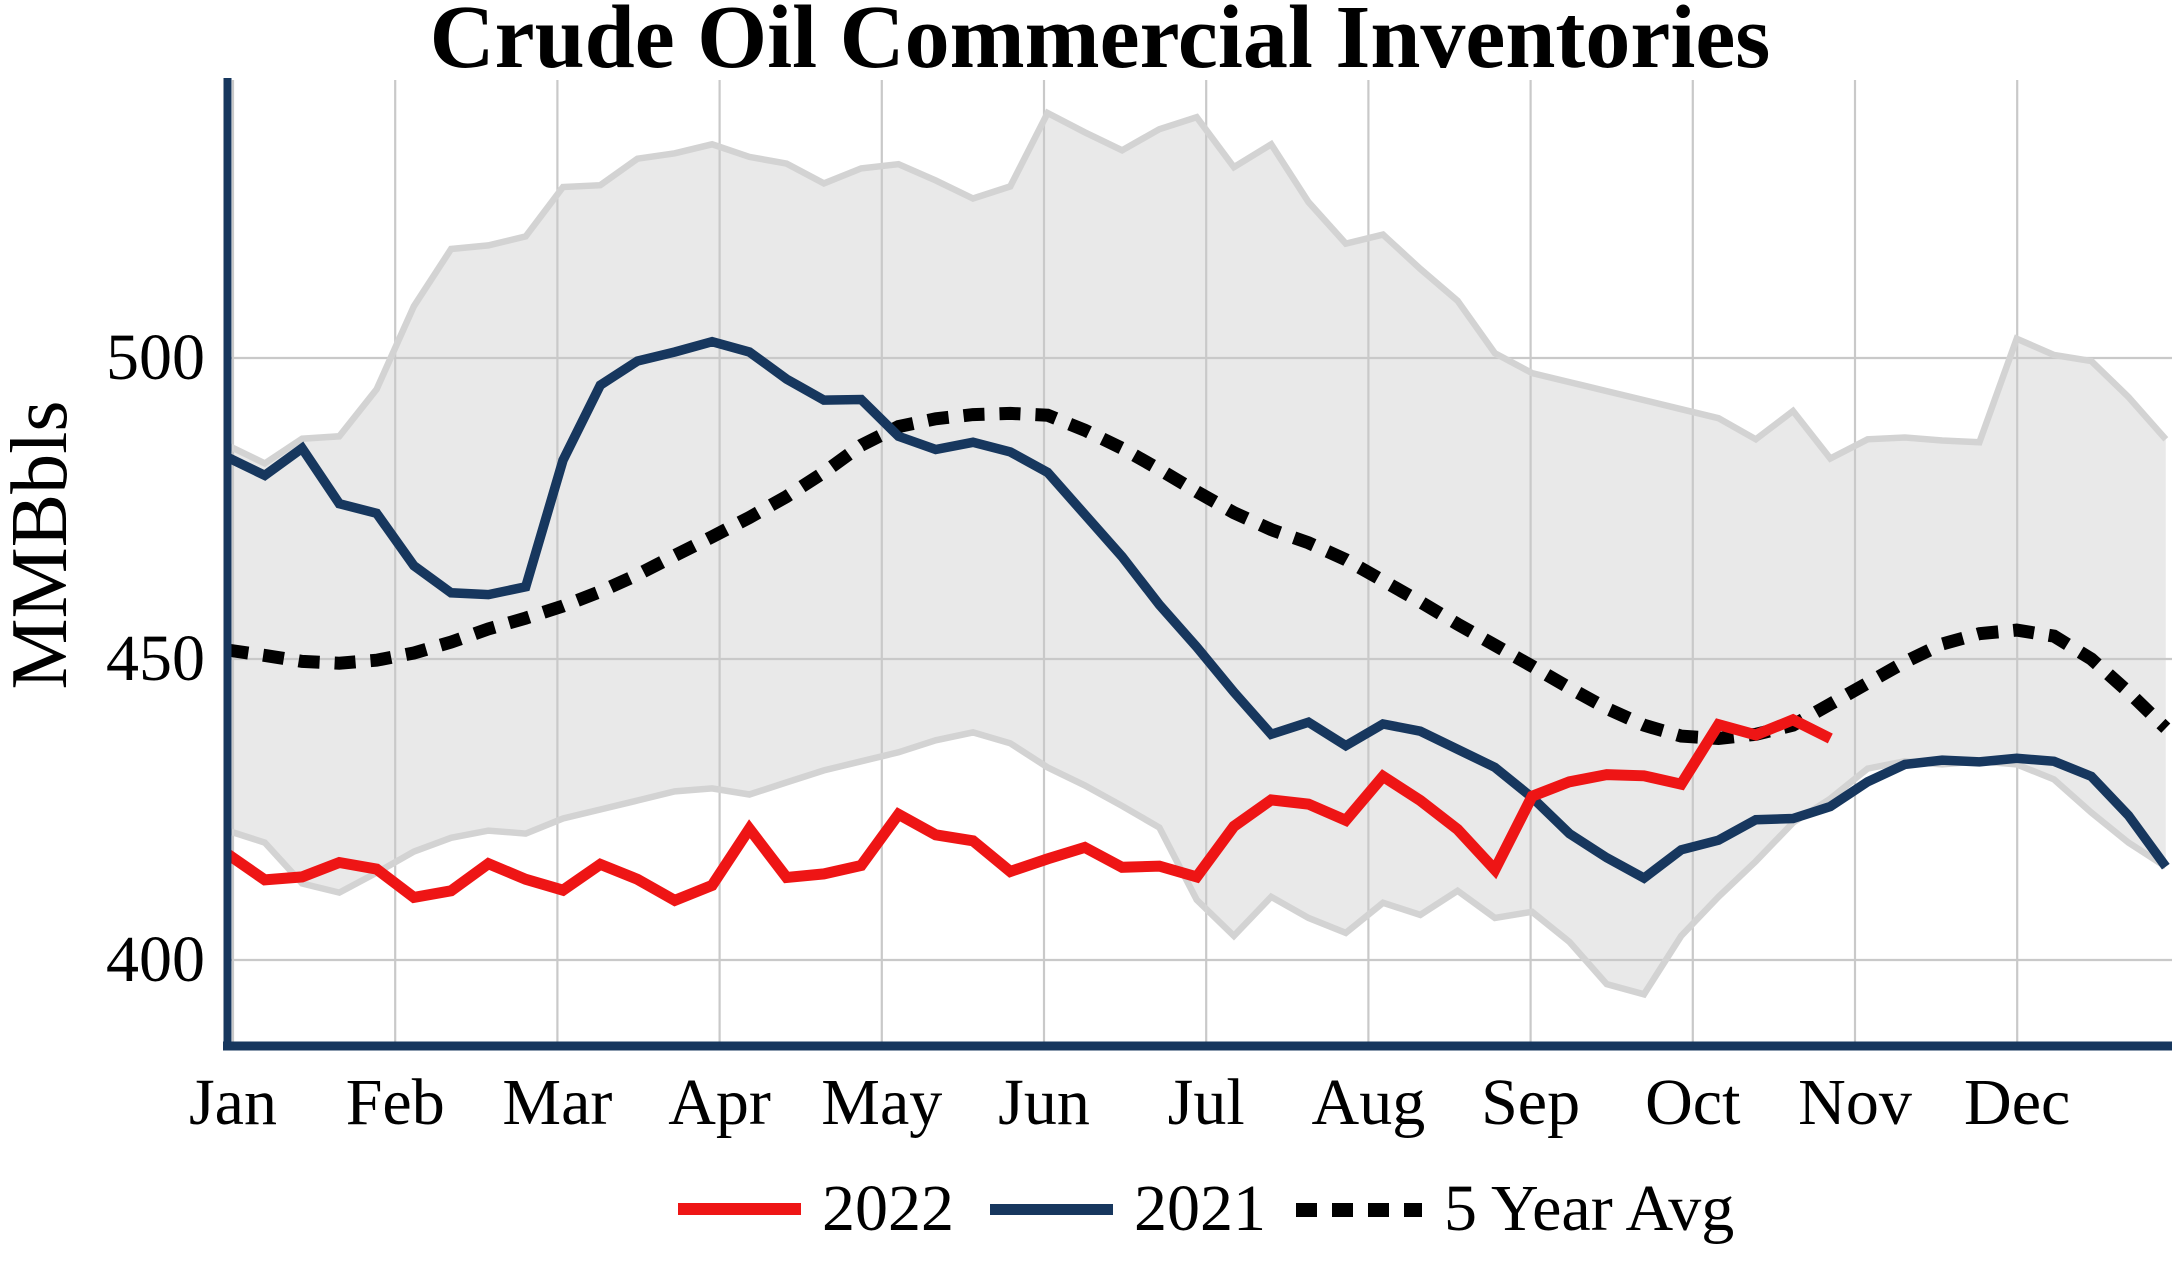 The image size is (2172, 1276). I want to click on x-tick-jun: Jun, so click(1044, 1102).